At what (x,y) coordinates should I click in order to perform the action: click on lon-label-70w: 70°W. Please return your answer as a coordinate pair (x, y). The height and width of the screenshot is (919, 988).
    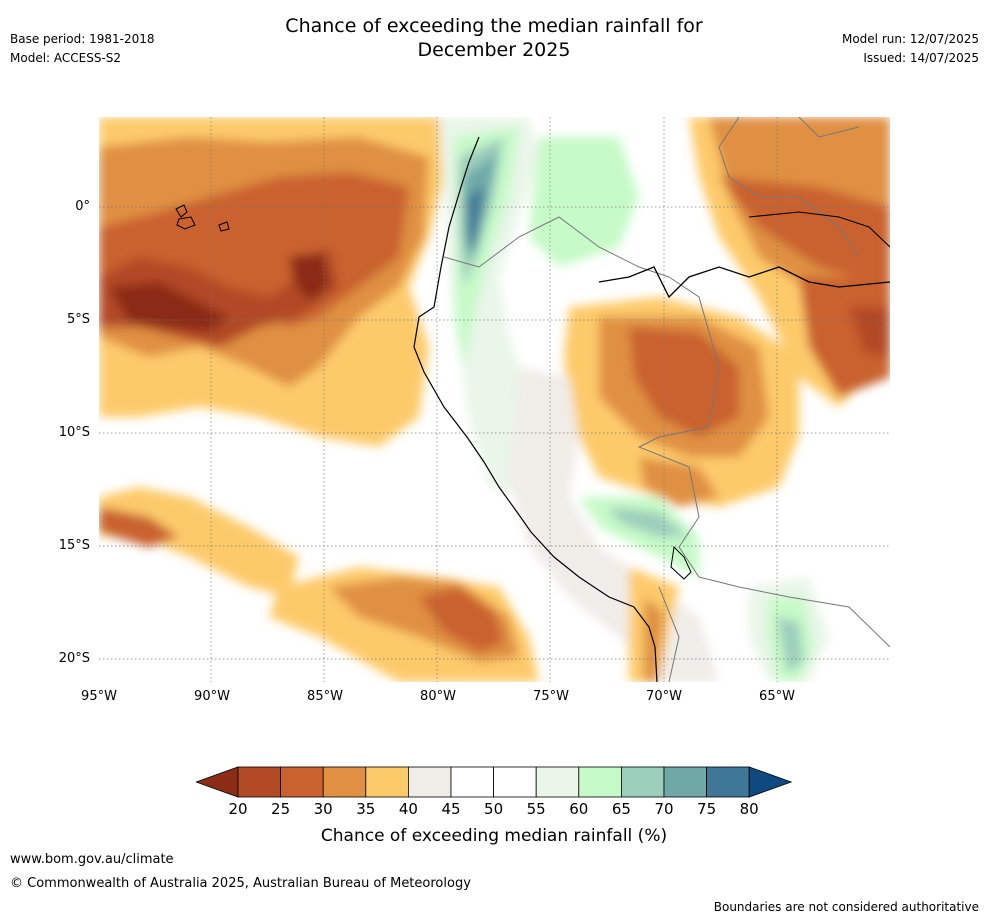
    Looking at the image, I should click on (664, 696).